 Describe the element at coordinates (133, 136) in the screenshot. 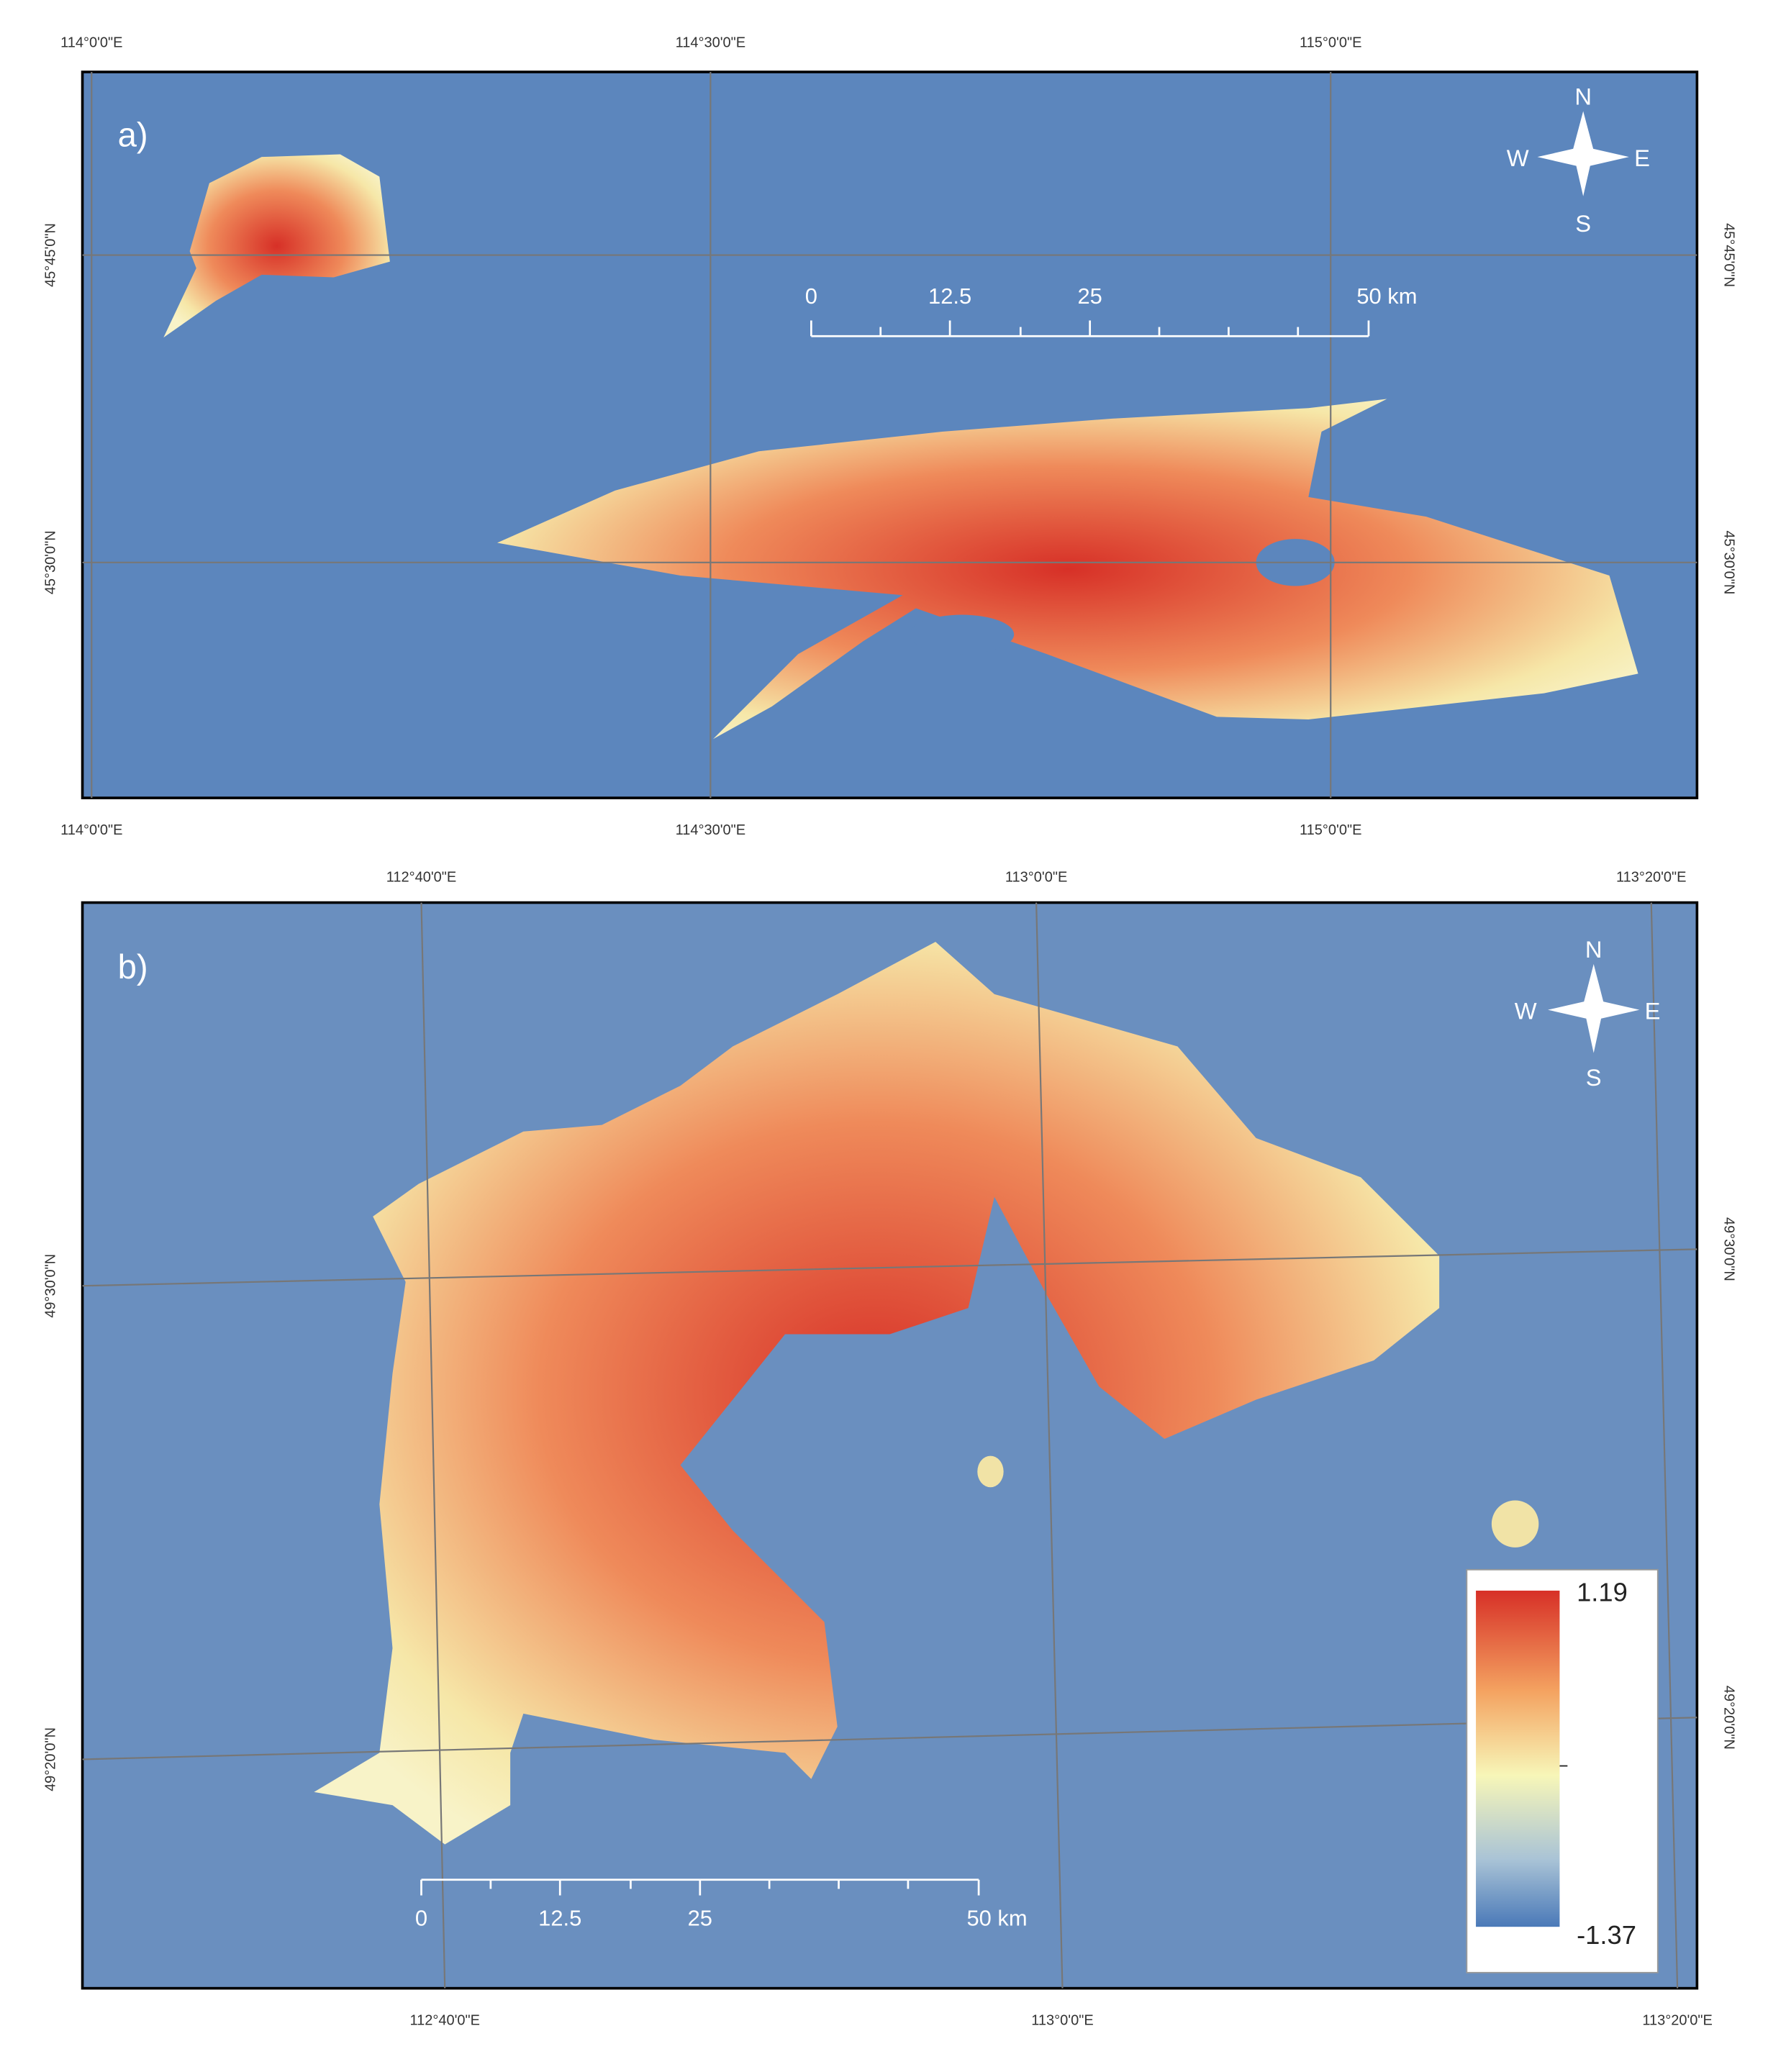

I see `panel-label: a)` at that location.